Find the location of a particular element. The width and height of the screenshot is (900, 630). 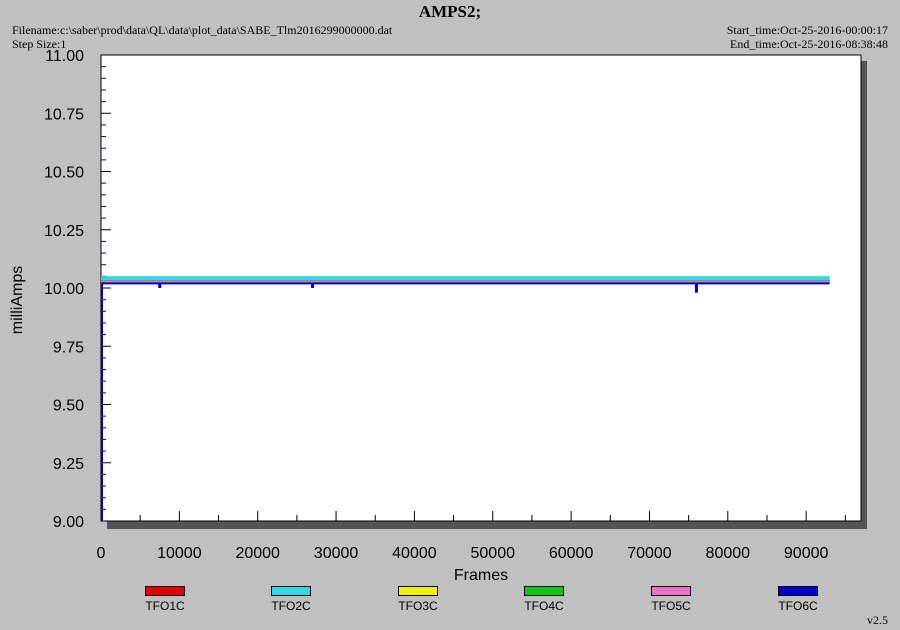

x-tick-label: 0 is located at coordinates (101, 553).